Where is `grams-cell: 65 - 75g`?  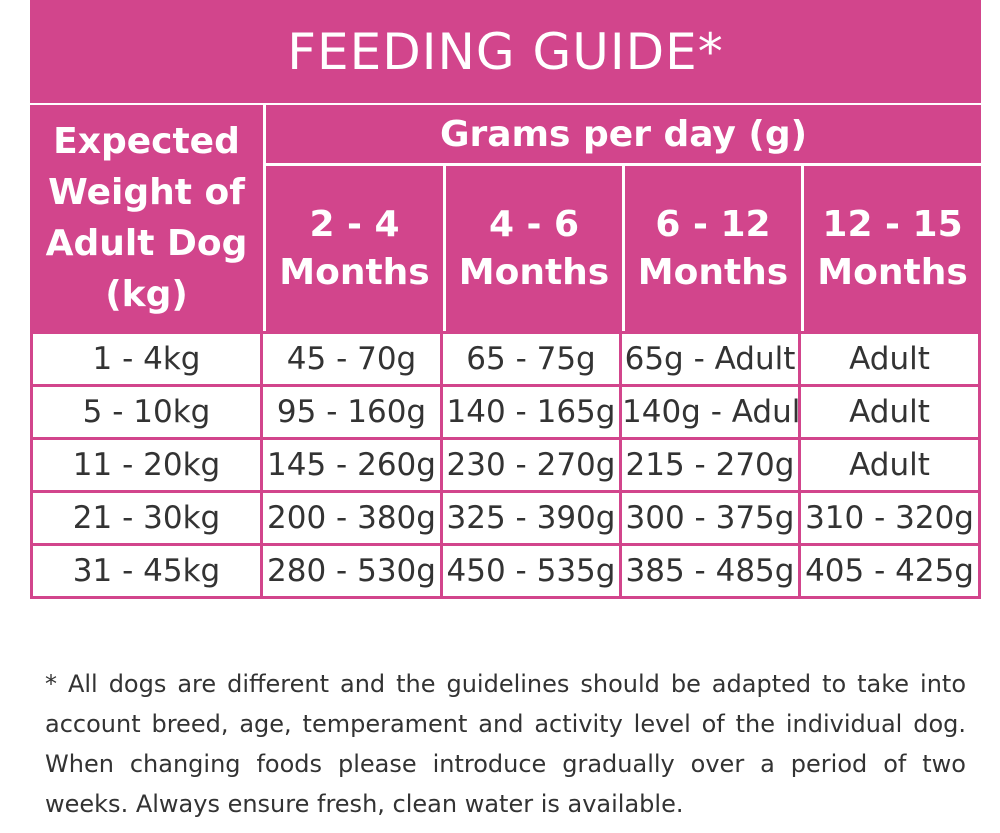
grams-cell: 65 - 75g is located at coordinates (532, 359).